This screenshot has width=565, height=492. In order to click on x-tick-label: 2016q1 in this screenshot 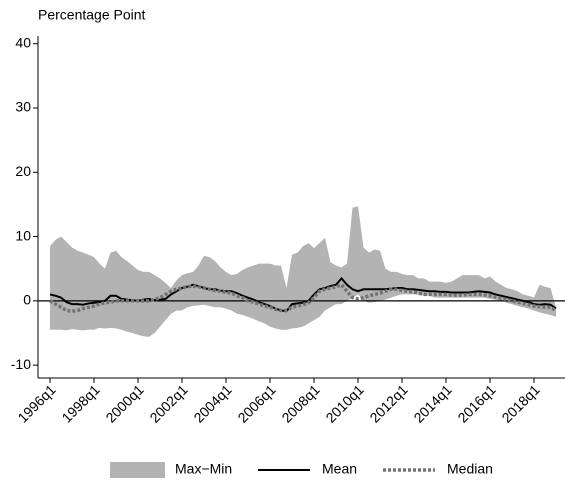, I will do `click(476, 403)`.